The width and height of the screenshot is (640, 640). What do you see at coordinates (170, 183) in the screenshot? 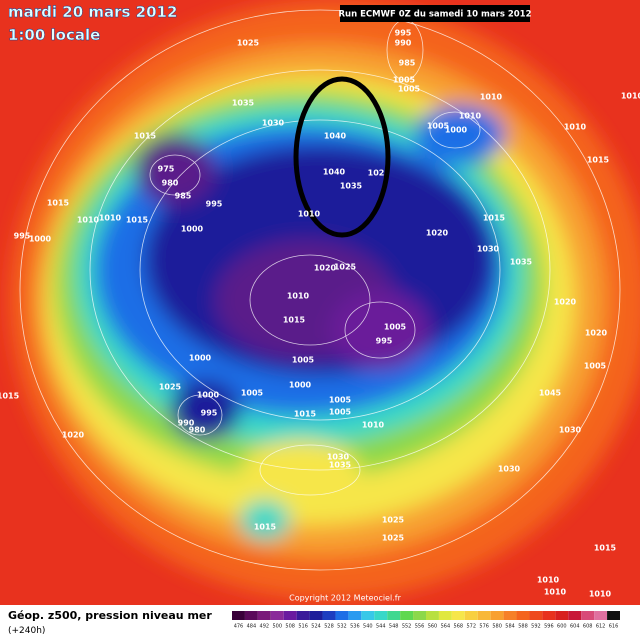
I see `isobar-label: 980` at bounding box center [170, 183].